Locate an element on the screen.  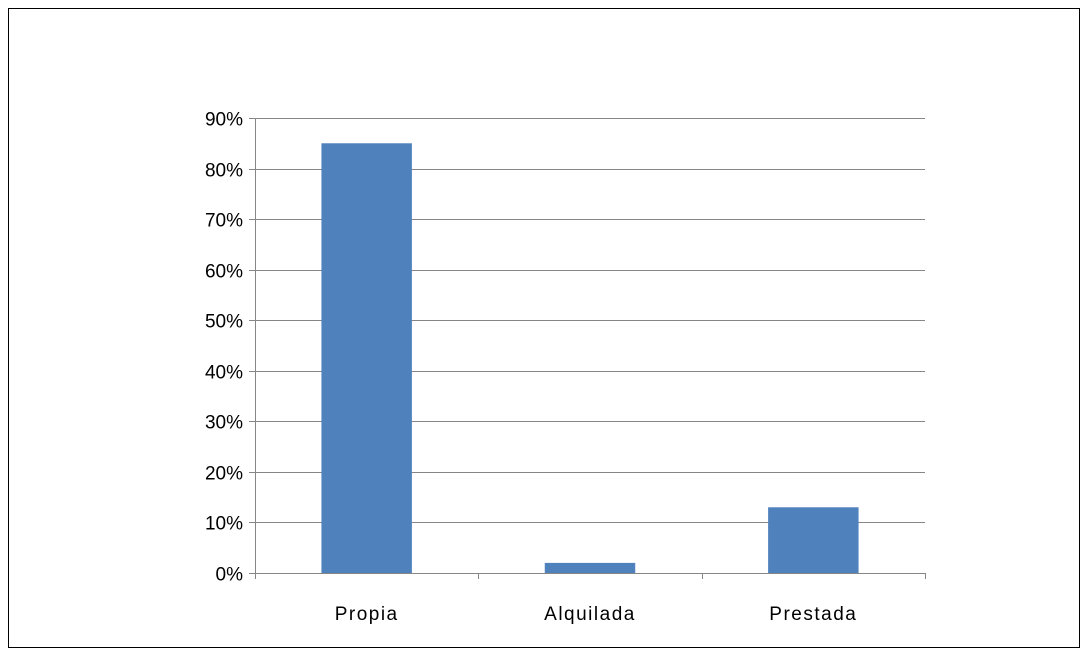
y-tick-label: 80% is located at coordinates (224, 171).